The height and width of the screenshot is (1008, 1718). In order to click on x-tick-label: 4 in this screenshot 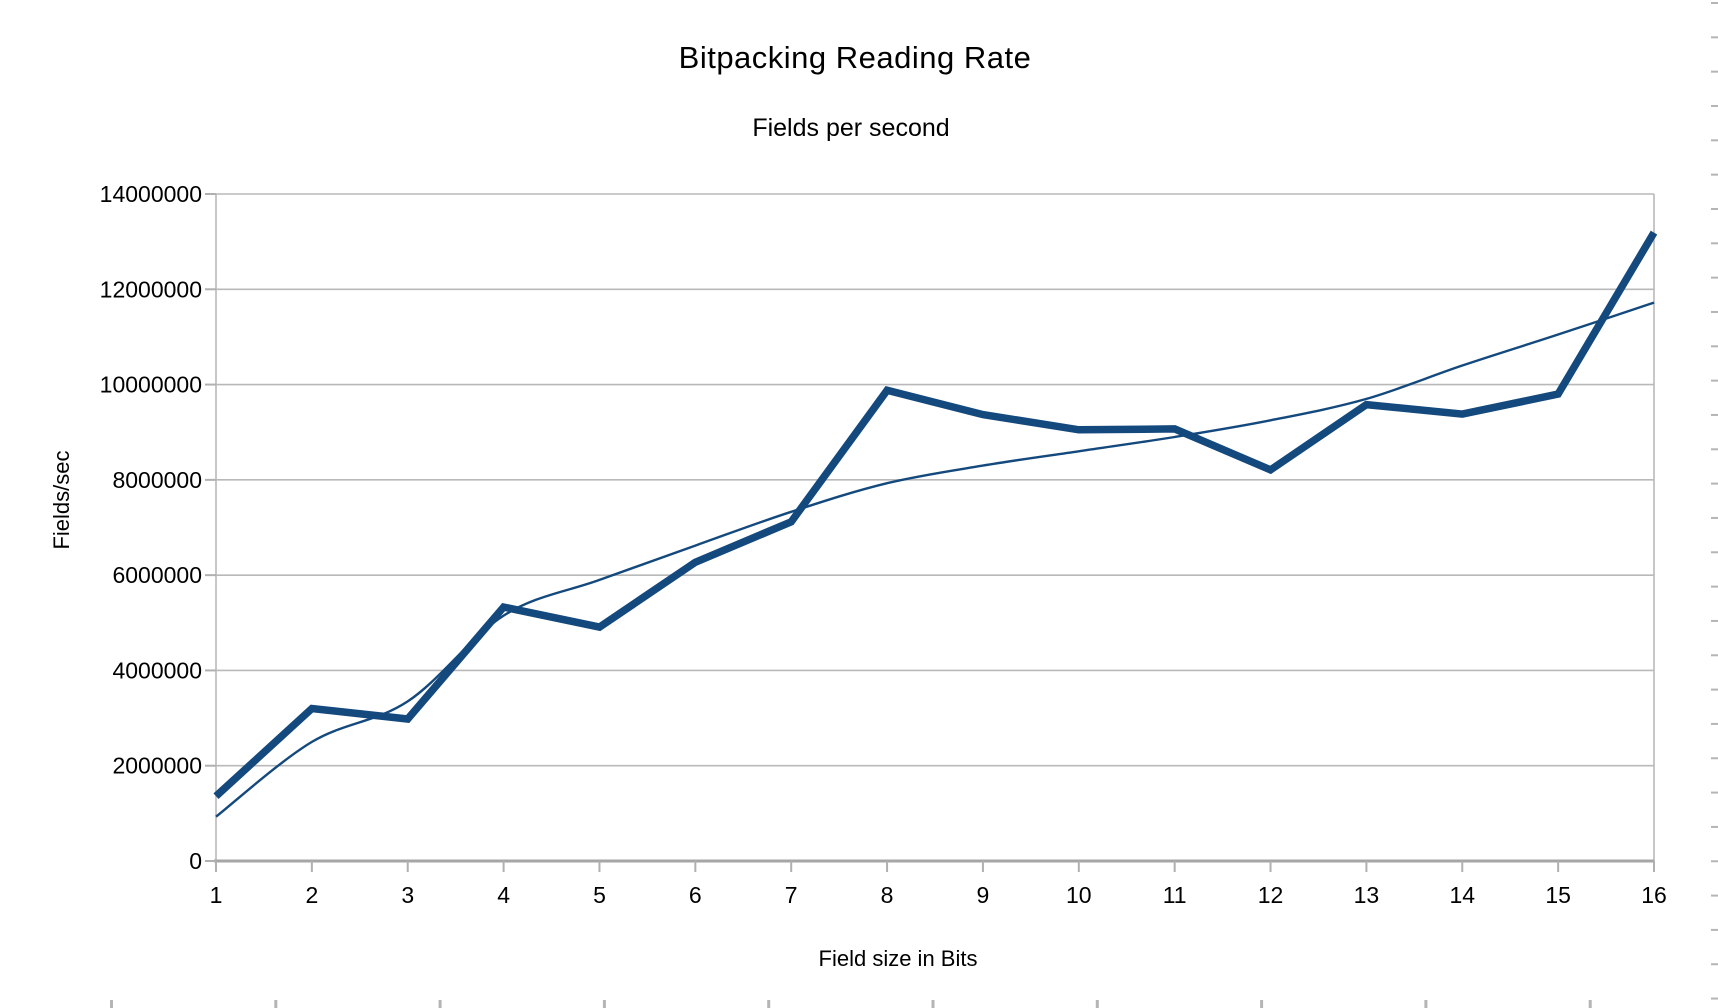, I will do `click(503, 895)`.